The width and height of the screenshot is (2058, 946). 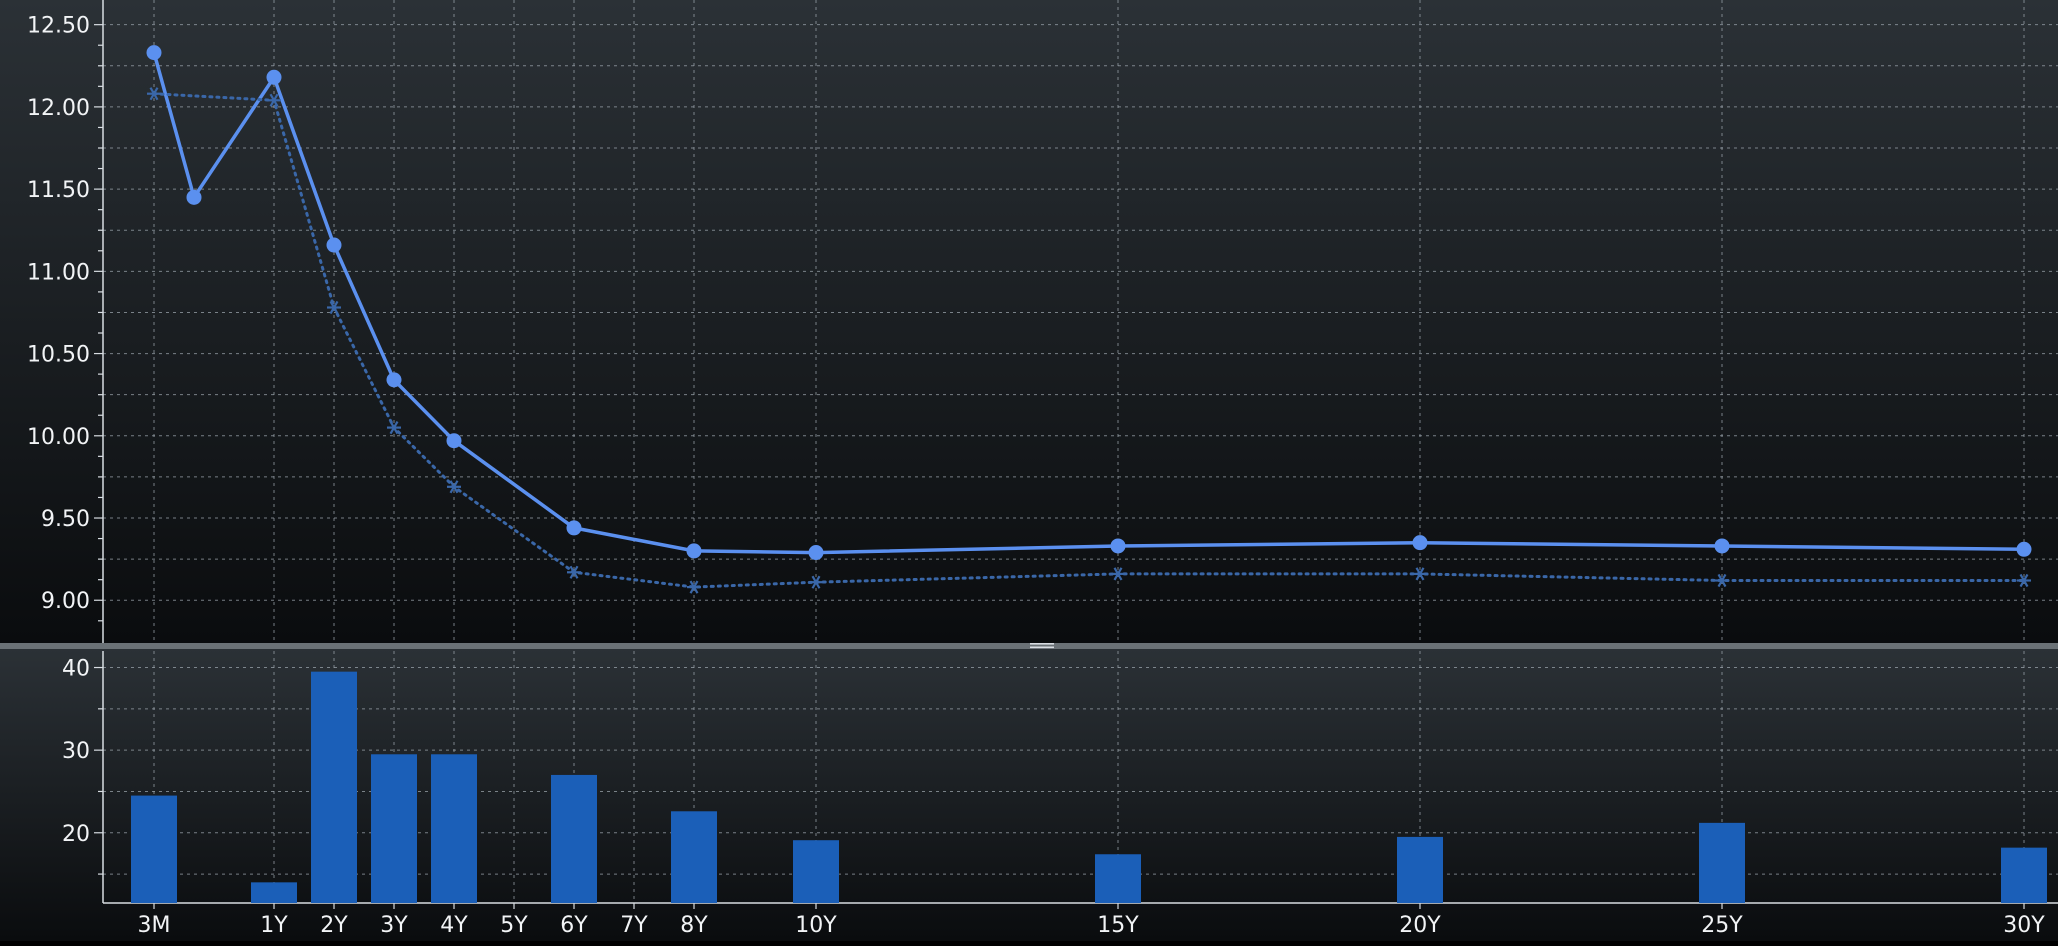 What do you see at coordinates (76, 669) in the screenshot?
I see `y-tick-label-bottom: 40` at bounding box center [76, 669].